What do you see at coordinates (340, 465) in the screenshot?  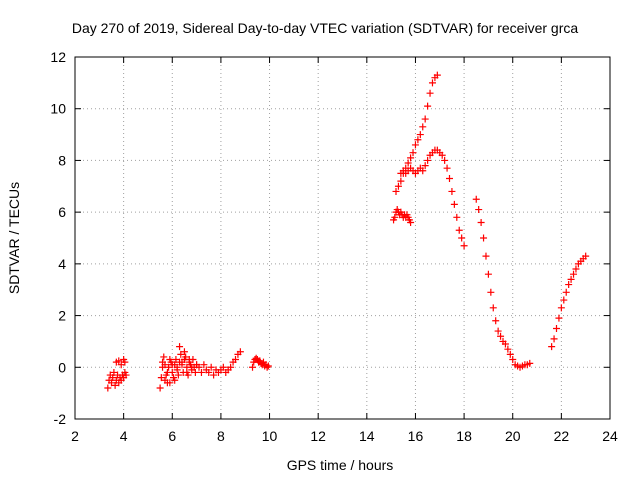 I see `x-axis-label: GPS time / hours` at bounding box center [340, 465].